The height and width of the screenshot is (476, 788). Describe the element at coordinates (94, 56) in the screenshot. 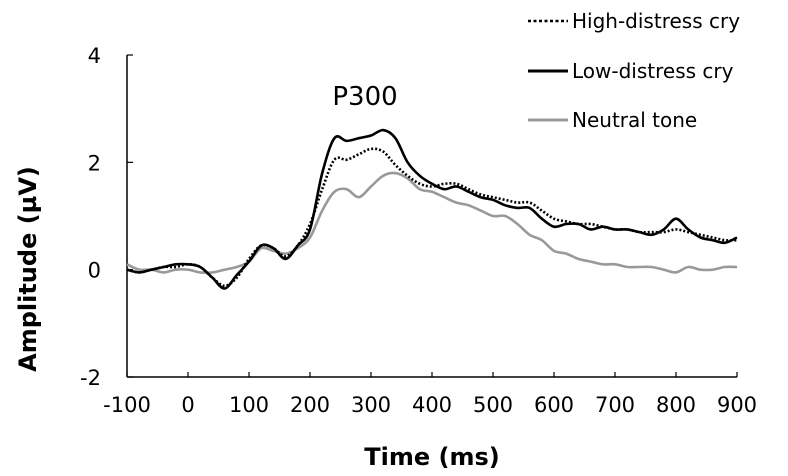

I see `y-tick-label: 4` at that location.